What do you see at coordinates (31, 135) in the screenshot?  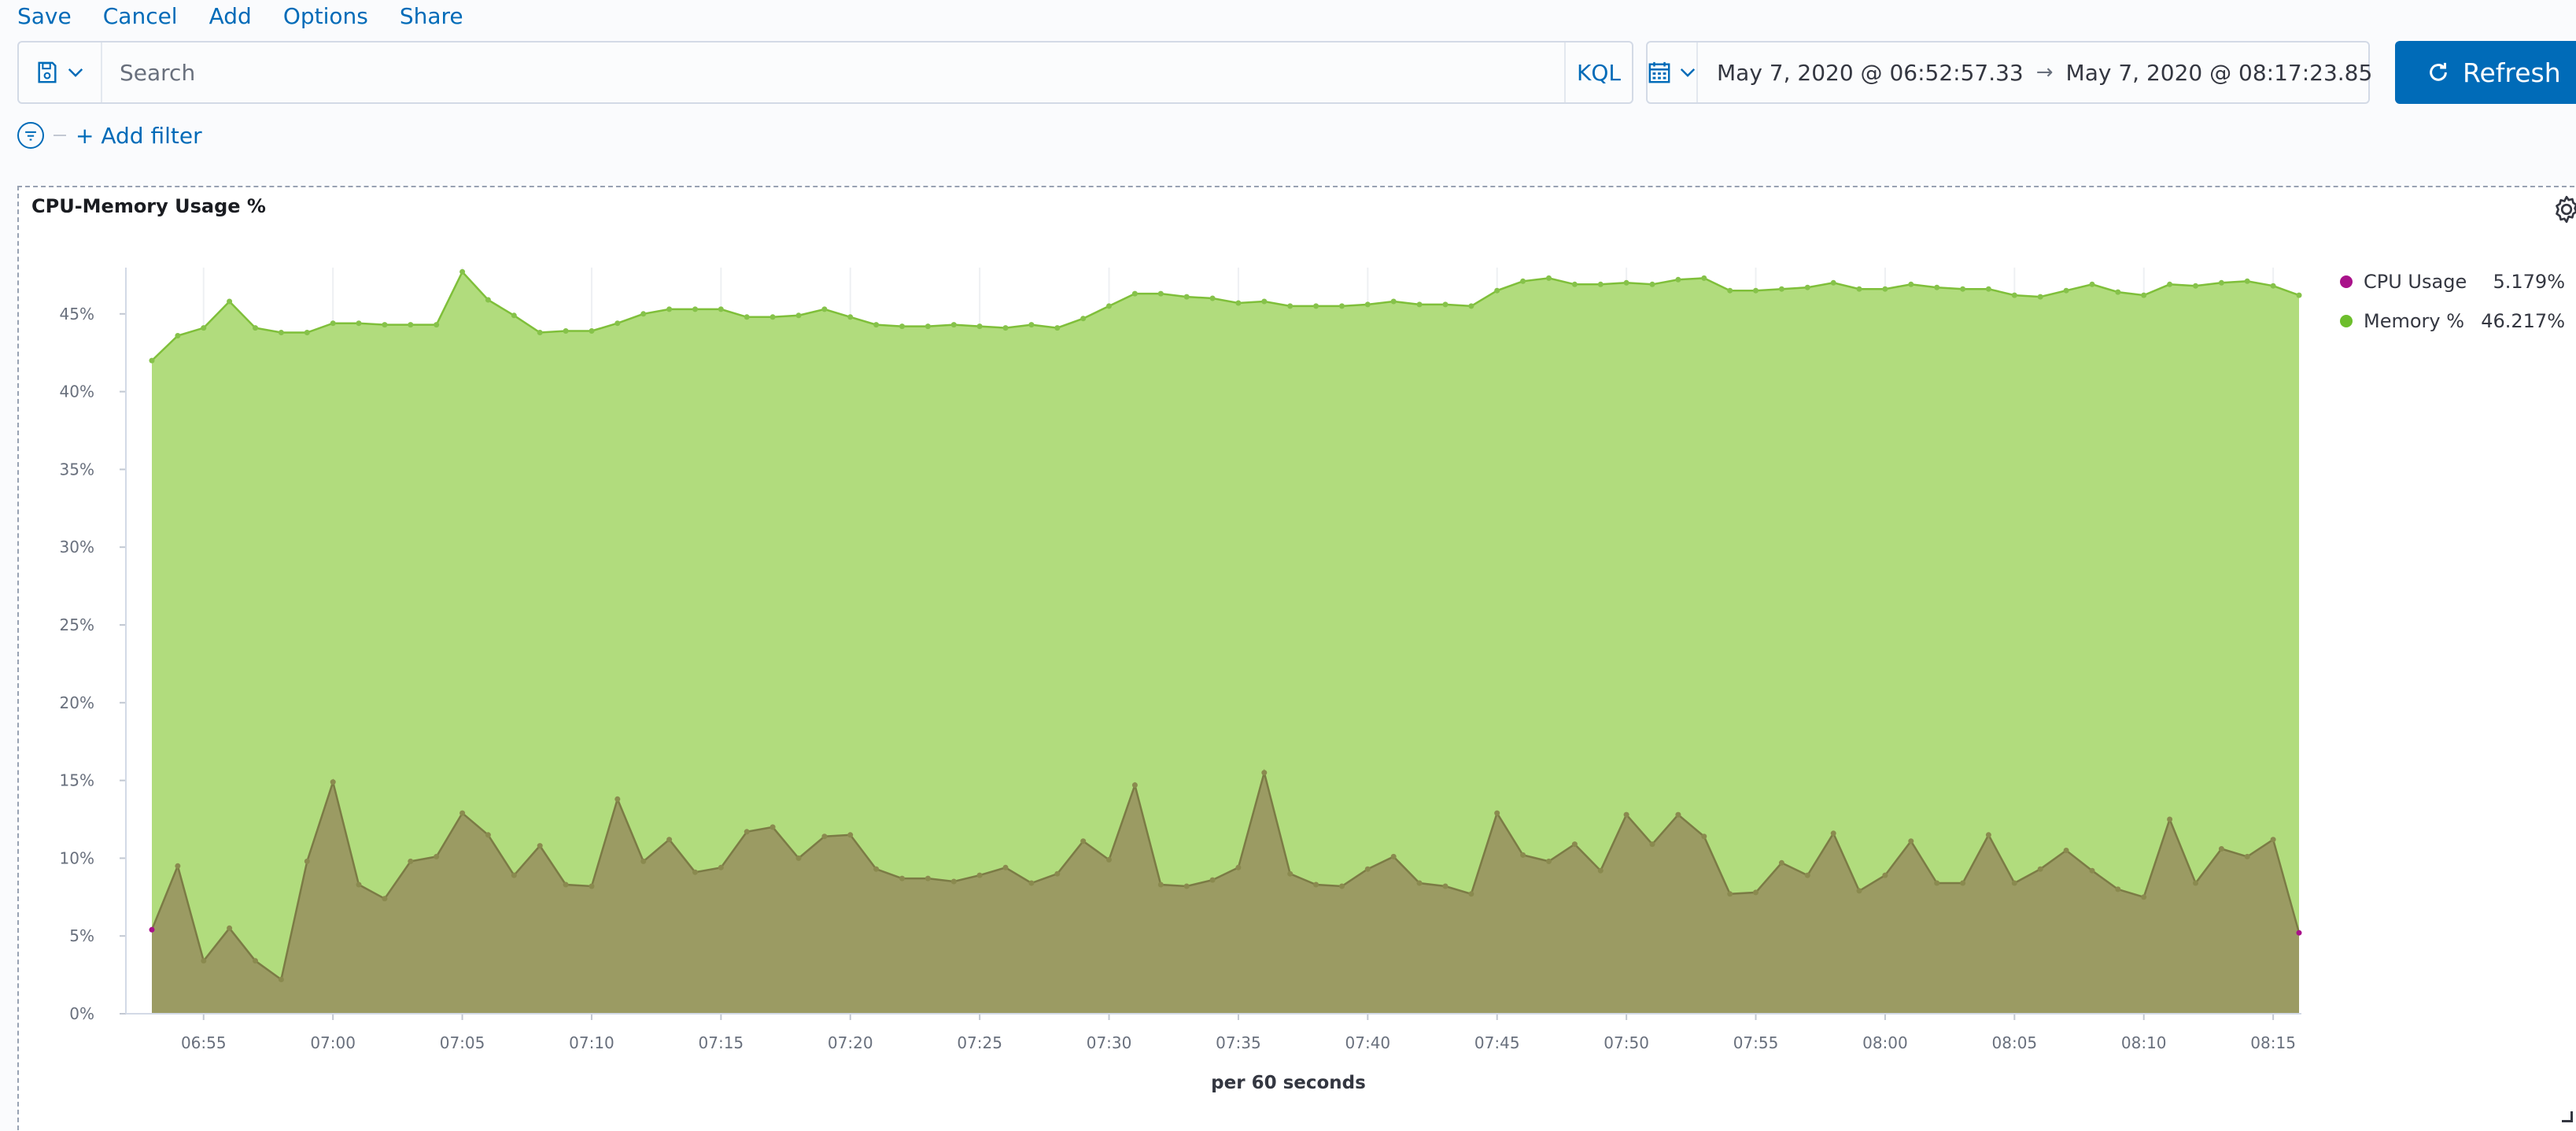 I see `filter-icon` at bounding box center [31, 135].